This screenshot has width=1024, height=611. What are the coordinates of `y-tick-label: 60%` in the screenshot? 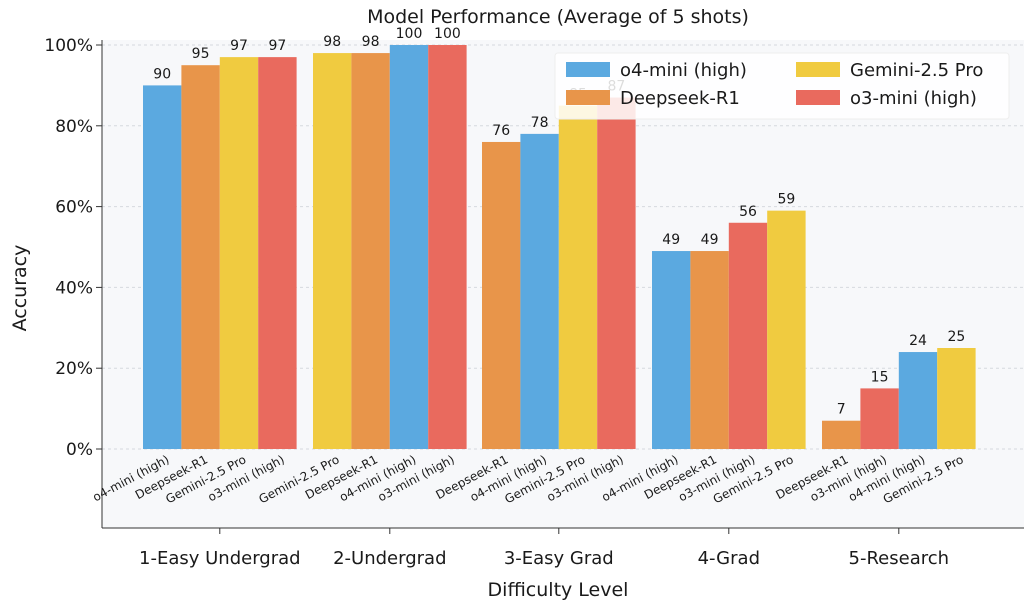 It's located at (74, 208).